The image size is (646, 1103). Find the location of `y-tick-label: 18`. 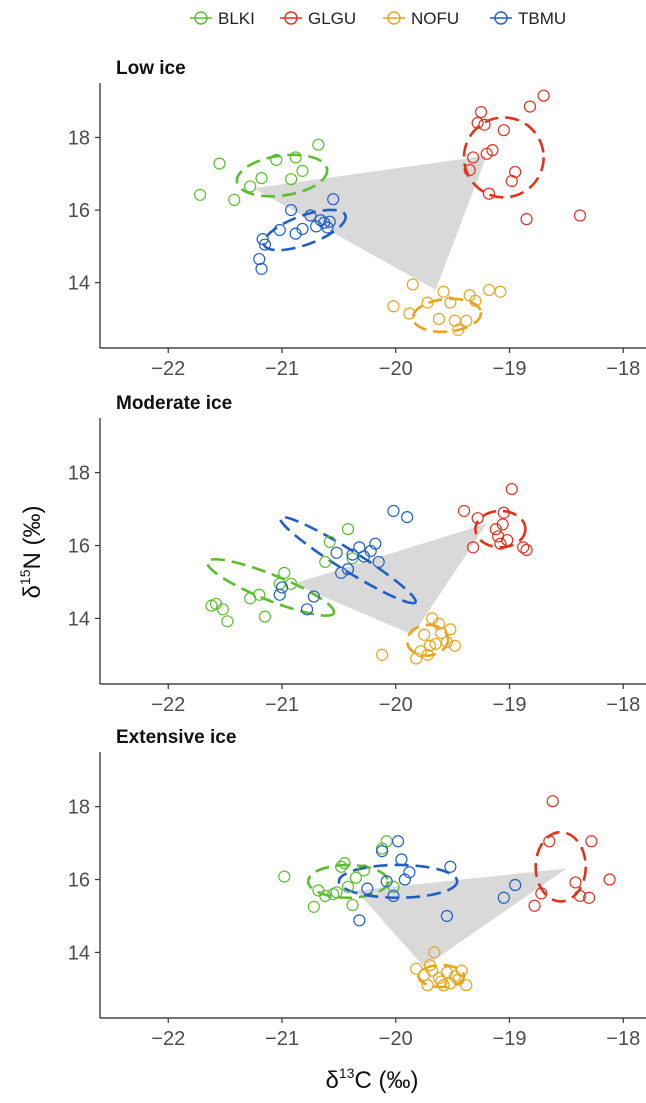

y-tick-label: 18 is located at coordinates (79, 138).